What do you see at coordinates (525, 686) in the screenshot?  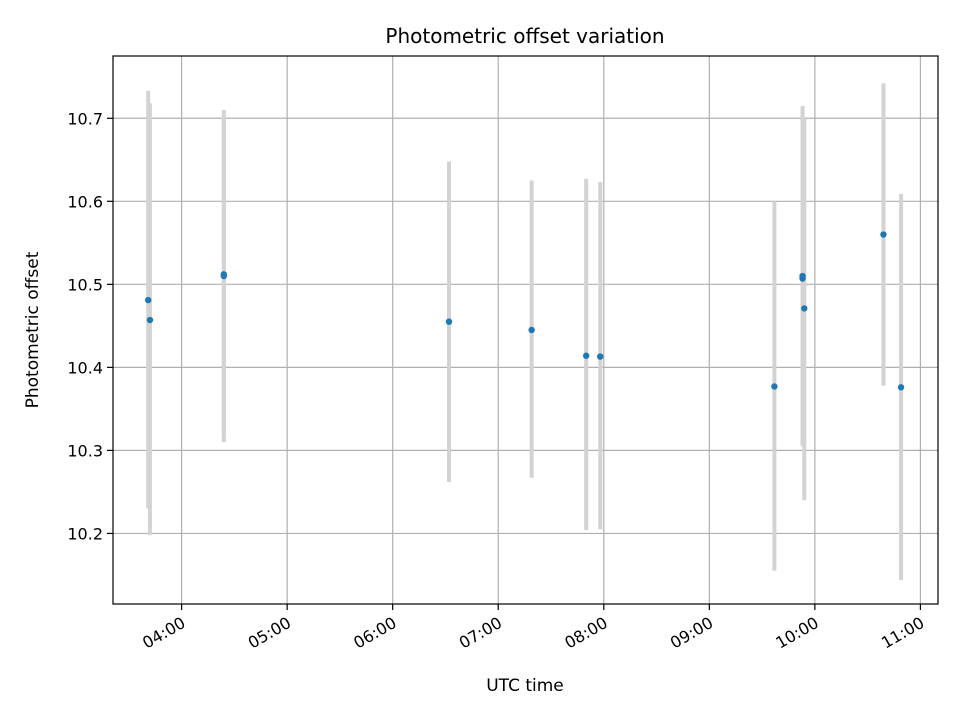 I see `x-axis-label: UTC time` at bounding box center [525, 686].